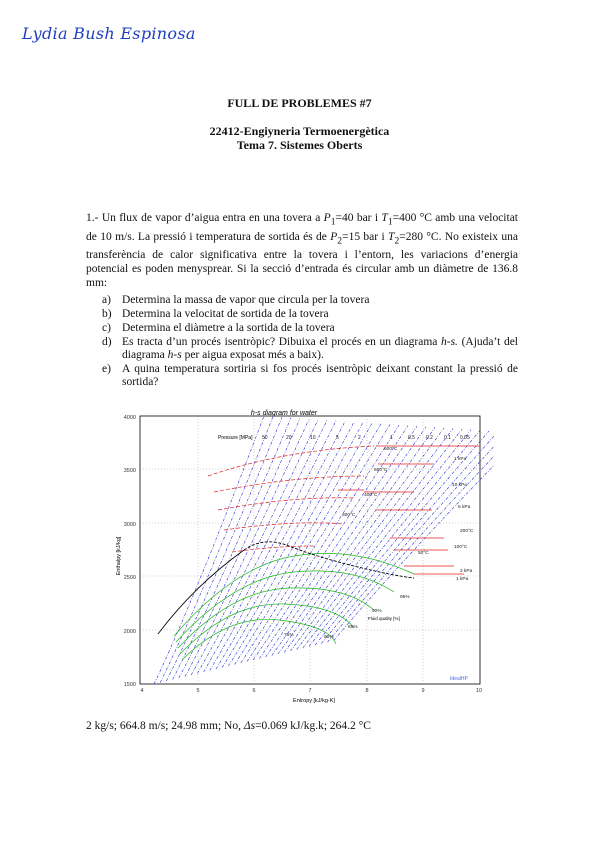 Image resolution: width=599 pixels, height=848 pixels. I want to click on student-signature: Lydia Bush Espinosa, so click(109, 33).